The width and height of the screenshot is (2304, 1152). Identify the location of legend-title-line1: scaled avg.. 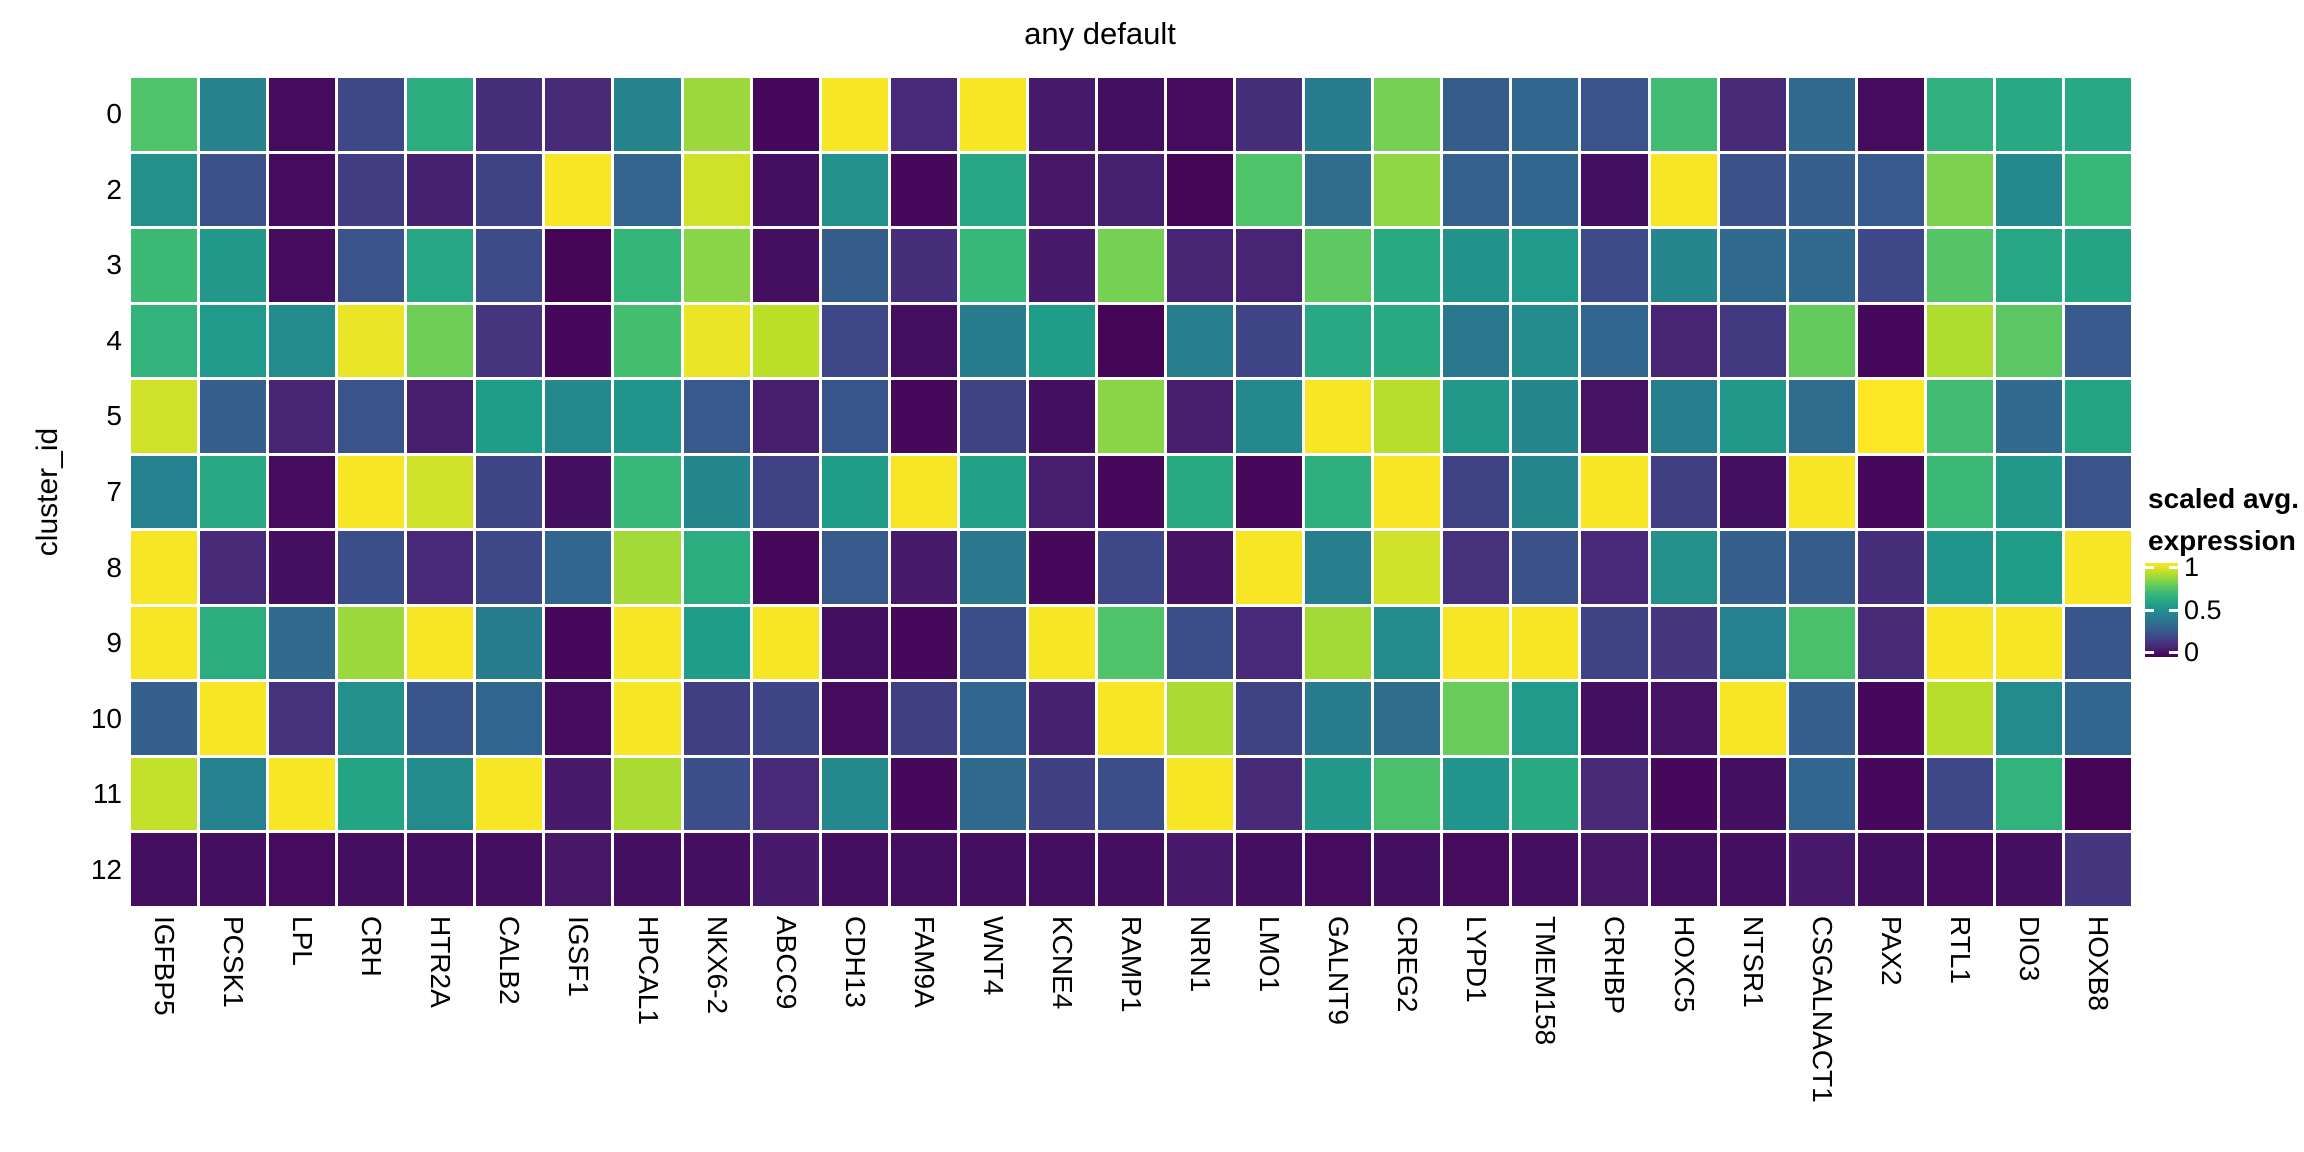
(2223, 498).